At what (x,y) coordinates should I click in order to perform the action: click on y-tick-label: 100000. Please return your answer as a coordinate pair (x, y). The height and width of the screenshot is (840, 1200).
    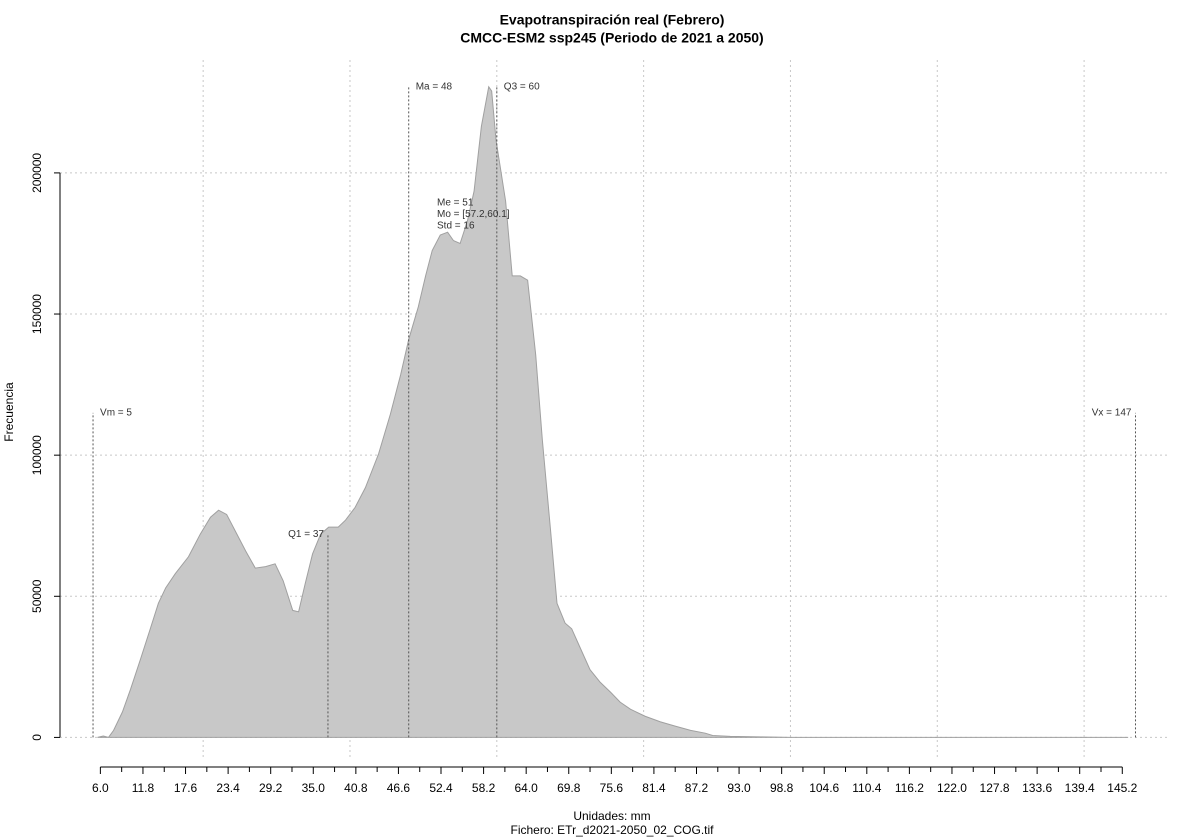
    Looking at the image, I should click on (37, 455).